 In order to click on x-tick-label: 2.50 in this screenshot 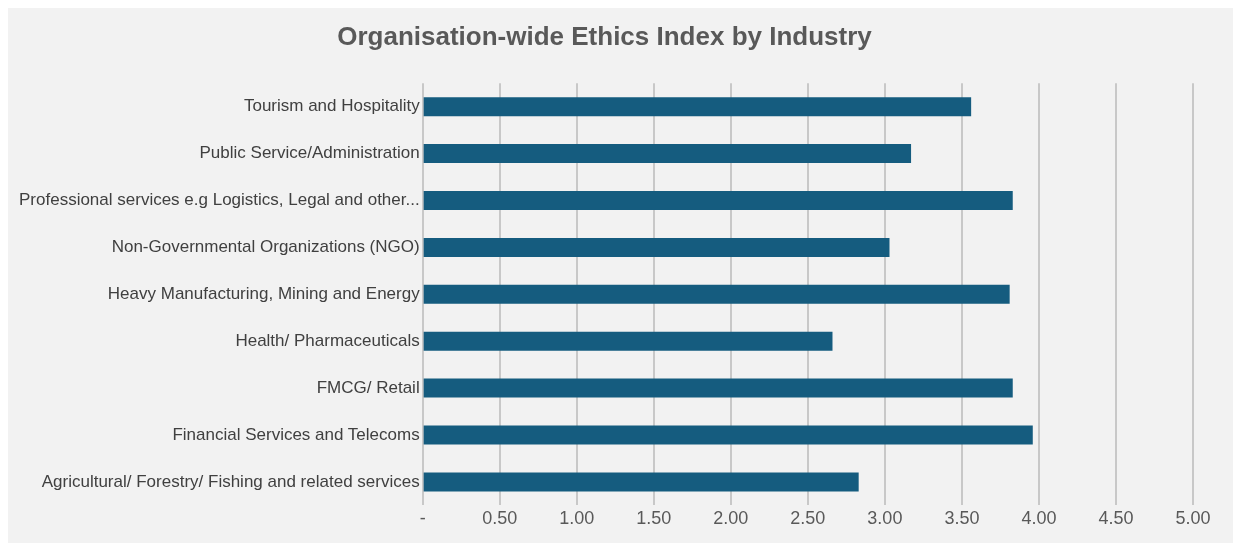, I will do `click(808, 518)`.